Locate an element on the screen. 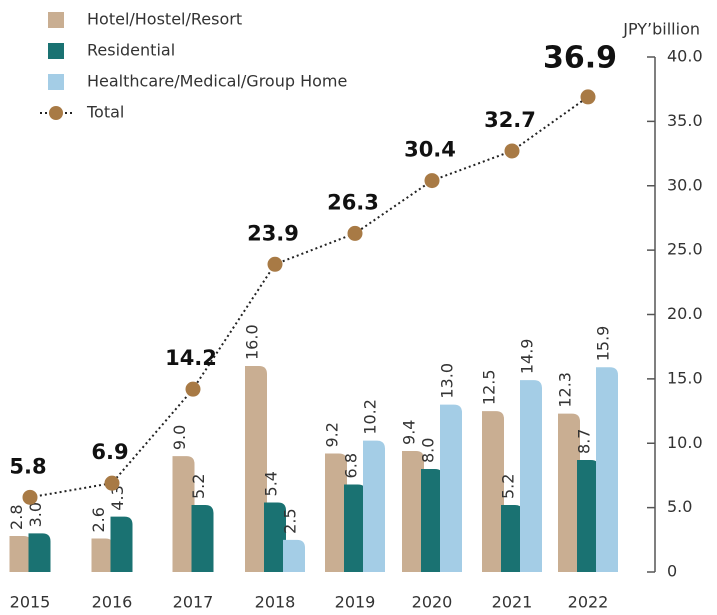 The width and height of the screenshot is (717, 615). x-tick-label: 2018 is located at coordinates (275, 602).